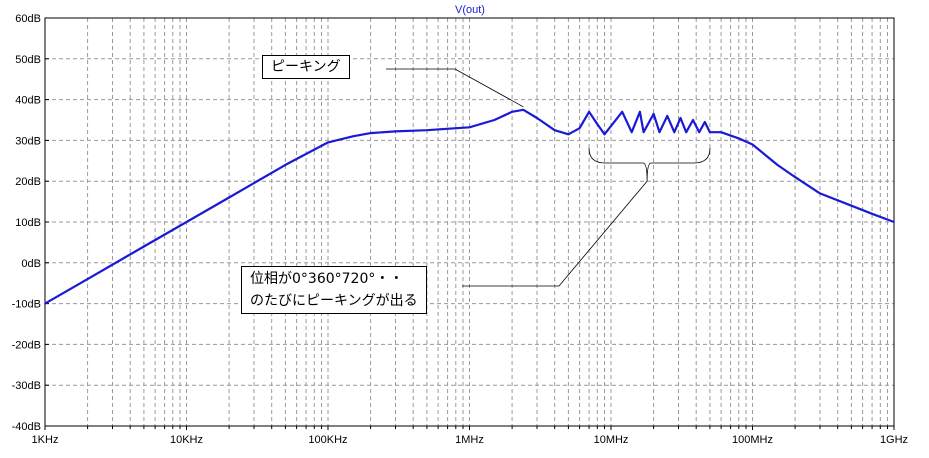  What do you see at coordinates (327, 279) in the screenshot?
I see `phase-annotation-line-1: 位相が0°360°720°・・` at bounding box center [327, 279].